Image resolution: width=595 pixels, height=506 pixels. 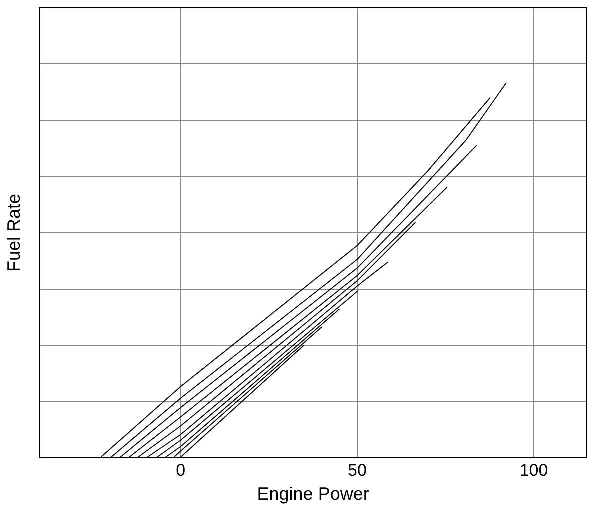 I want to click on y-axis-title: Fuel Rate, so click(x=14, y=233).